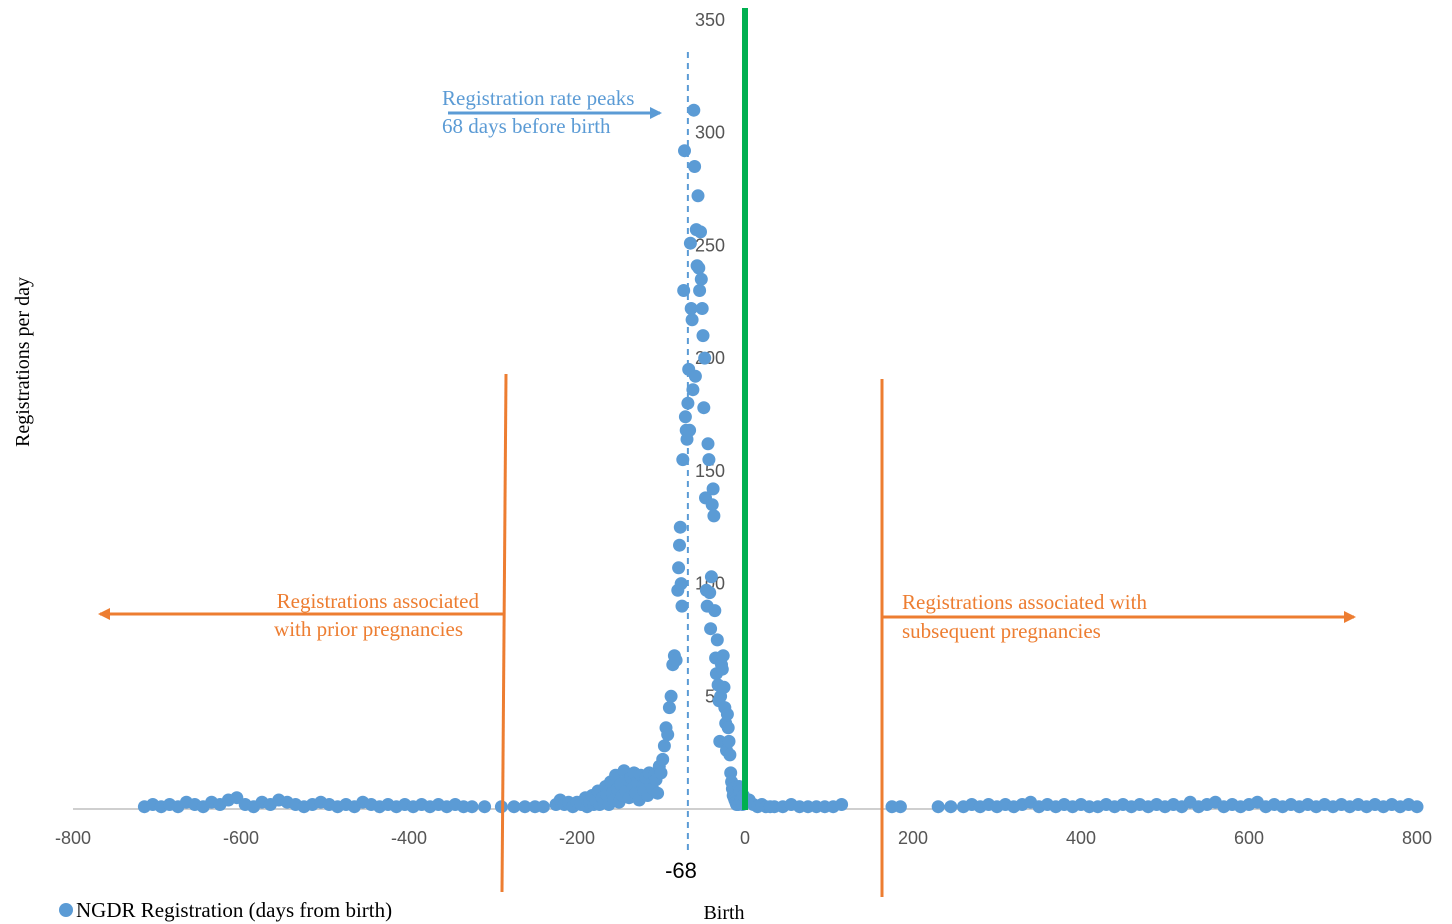  I want to click on y-tick-label: 300, so click(710, 133).